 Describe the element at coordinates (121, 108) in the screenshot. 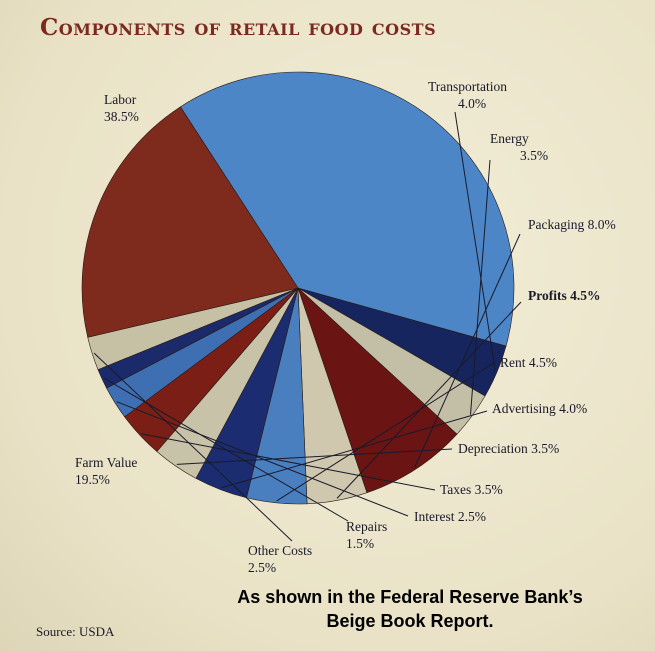

I see `slice-label-labor: Labor 38.5%` at that location.